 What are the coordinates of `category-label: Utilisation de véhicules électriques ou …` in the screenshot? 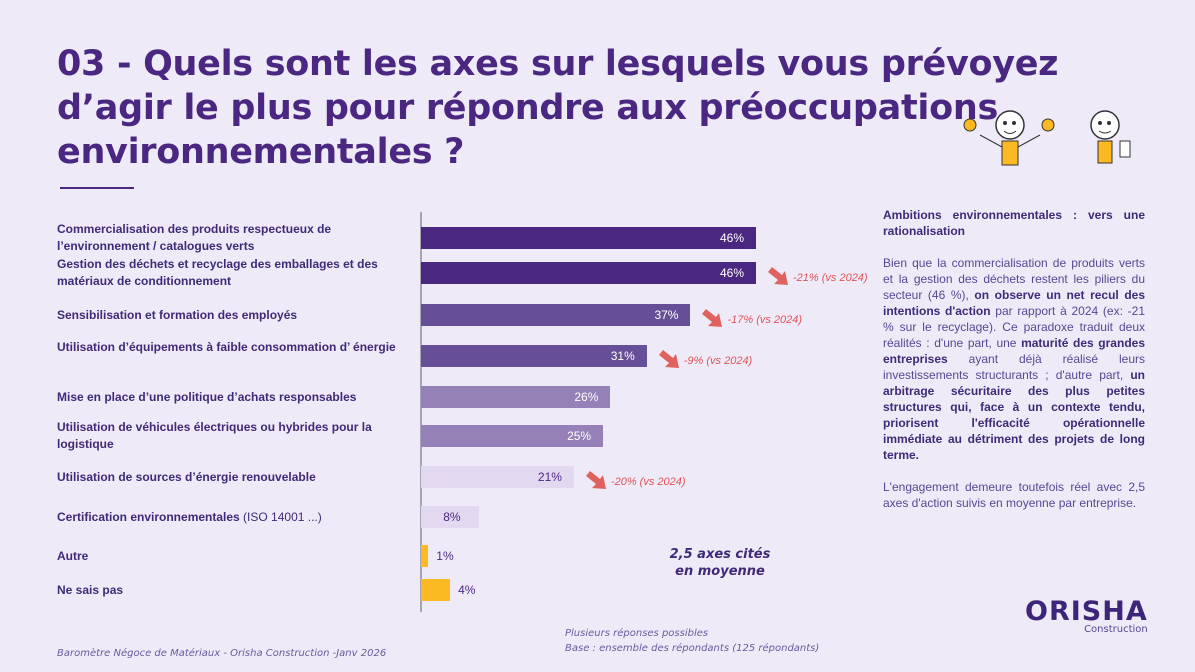 It's located at (232, 436).